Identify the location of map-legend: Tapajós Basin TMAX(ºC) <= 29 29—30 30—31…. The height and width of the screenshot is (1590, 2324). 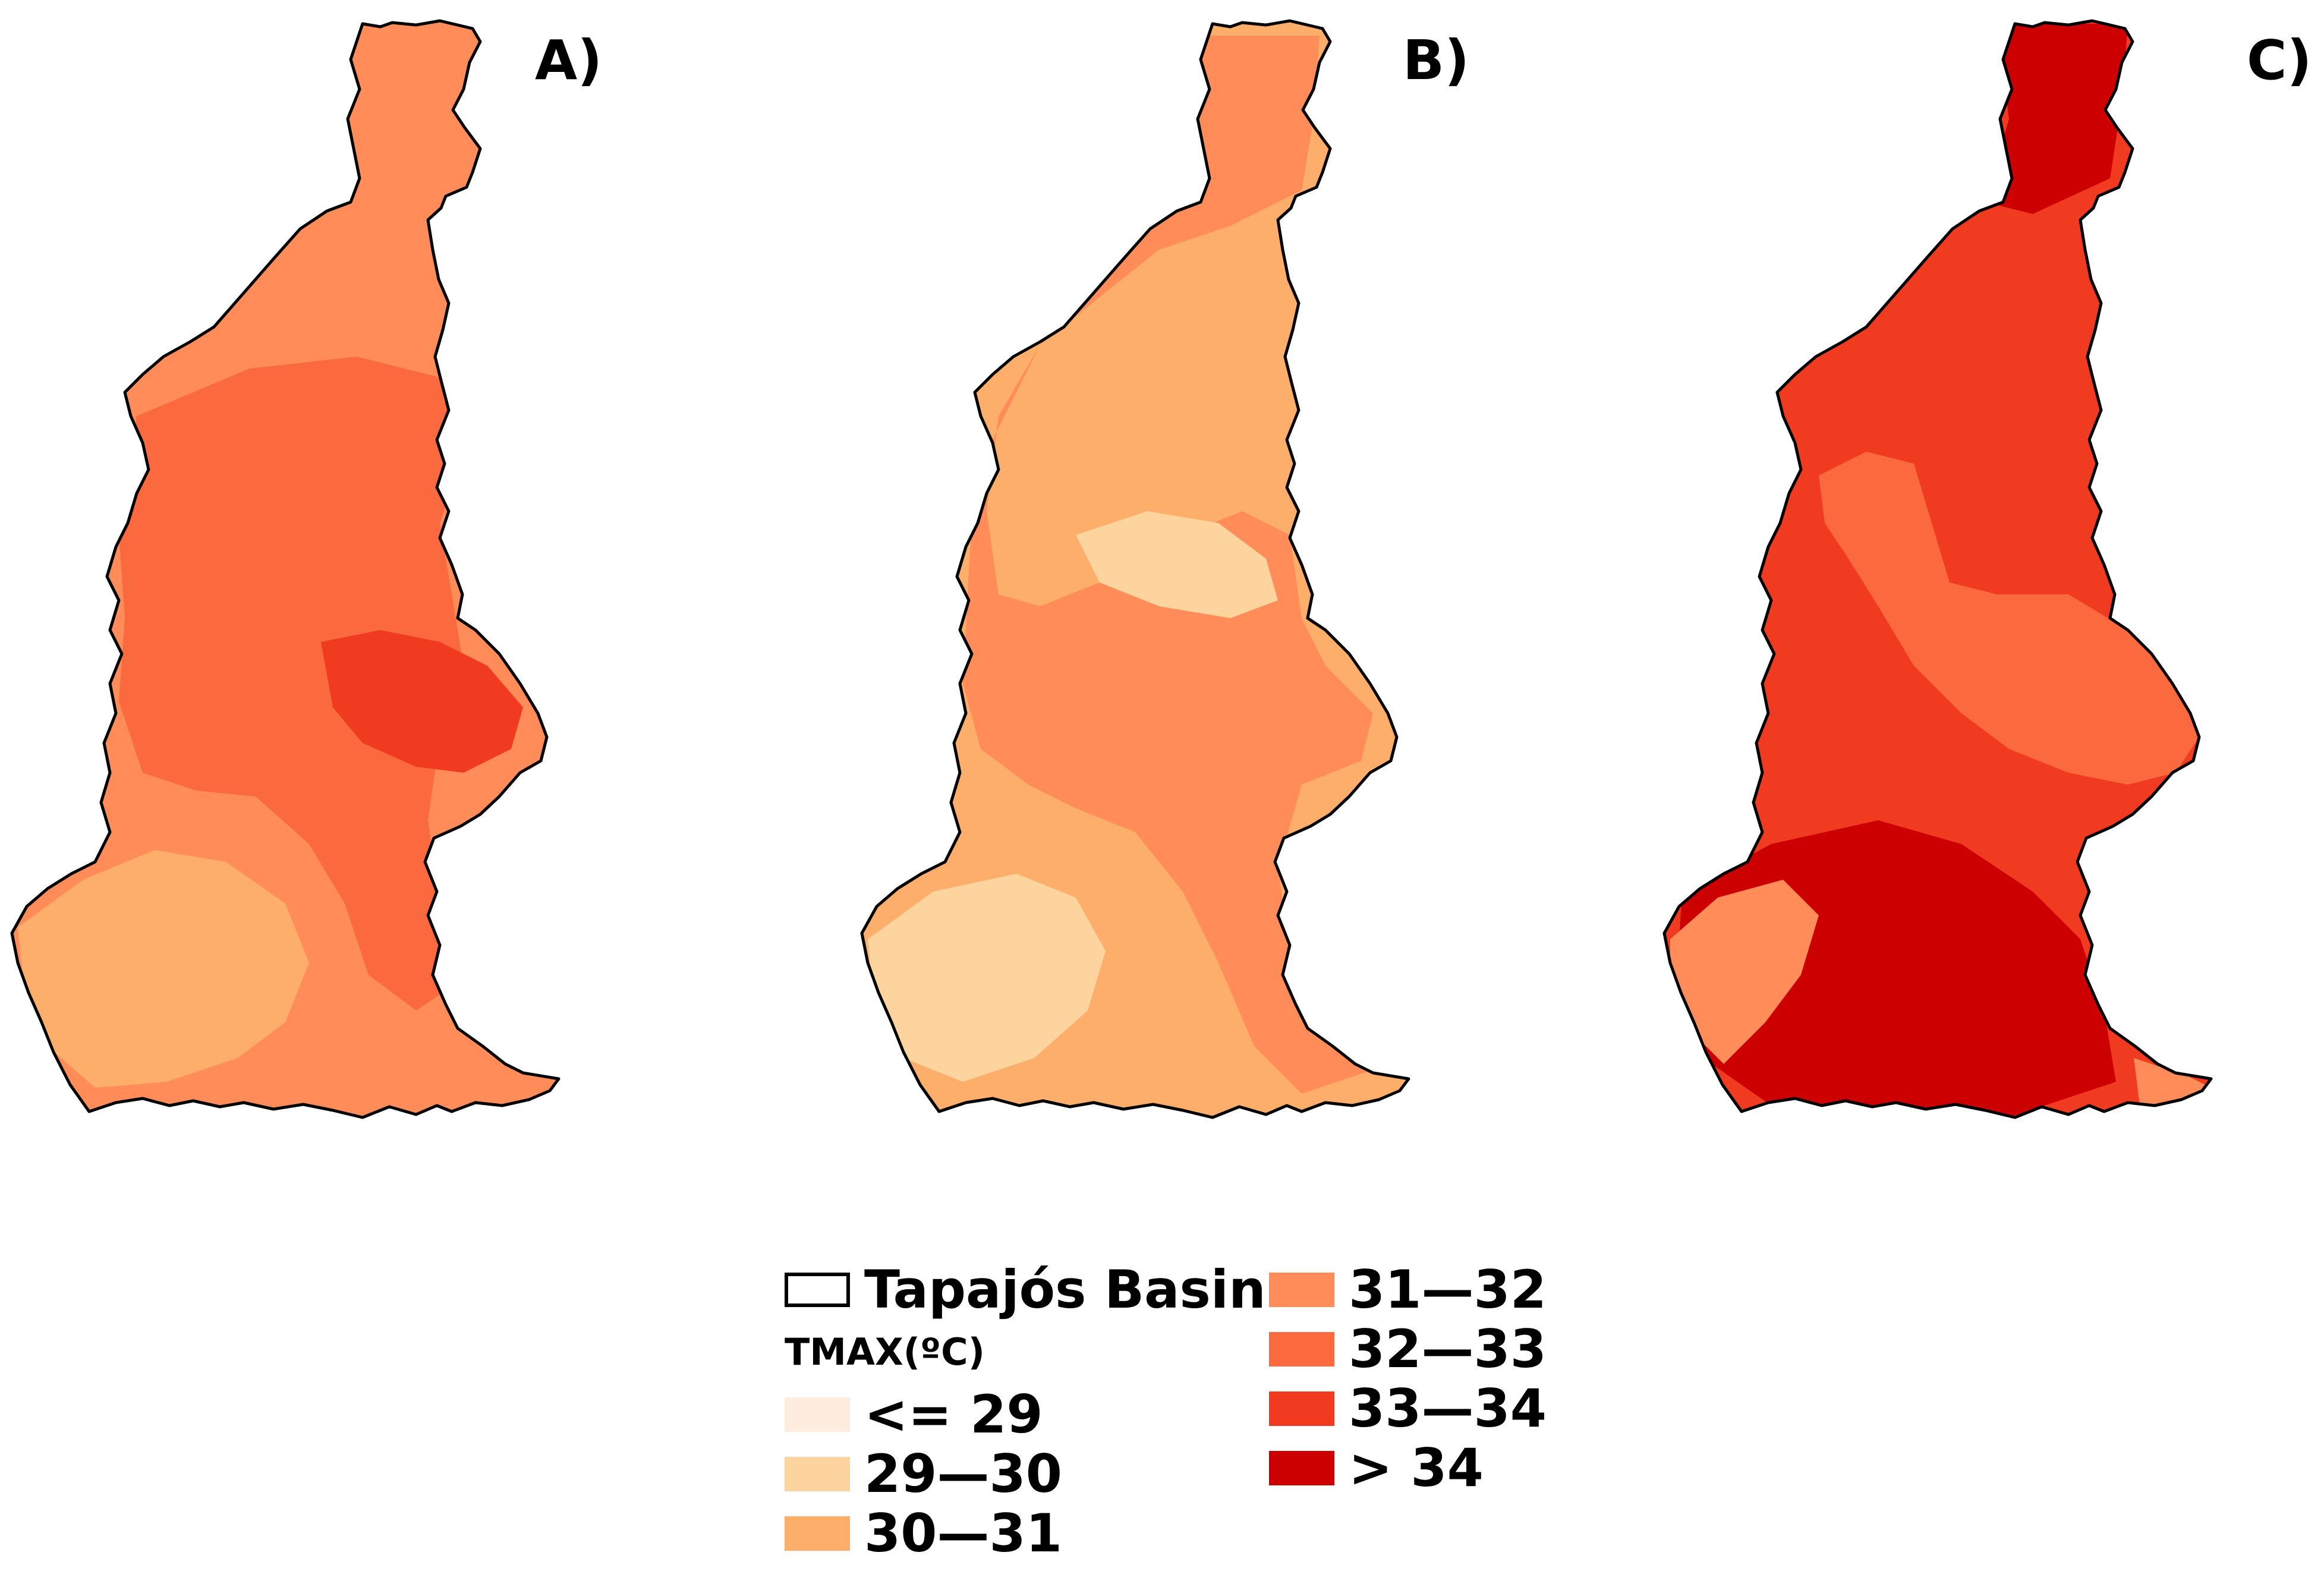
(1171, 1420).